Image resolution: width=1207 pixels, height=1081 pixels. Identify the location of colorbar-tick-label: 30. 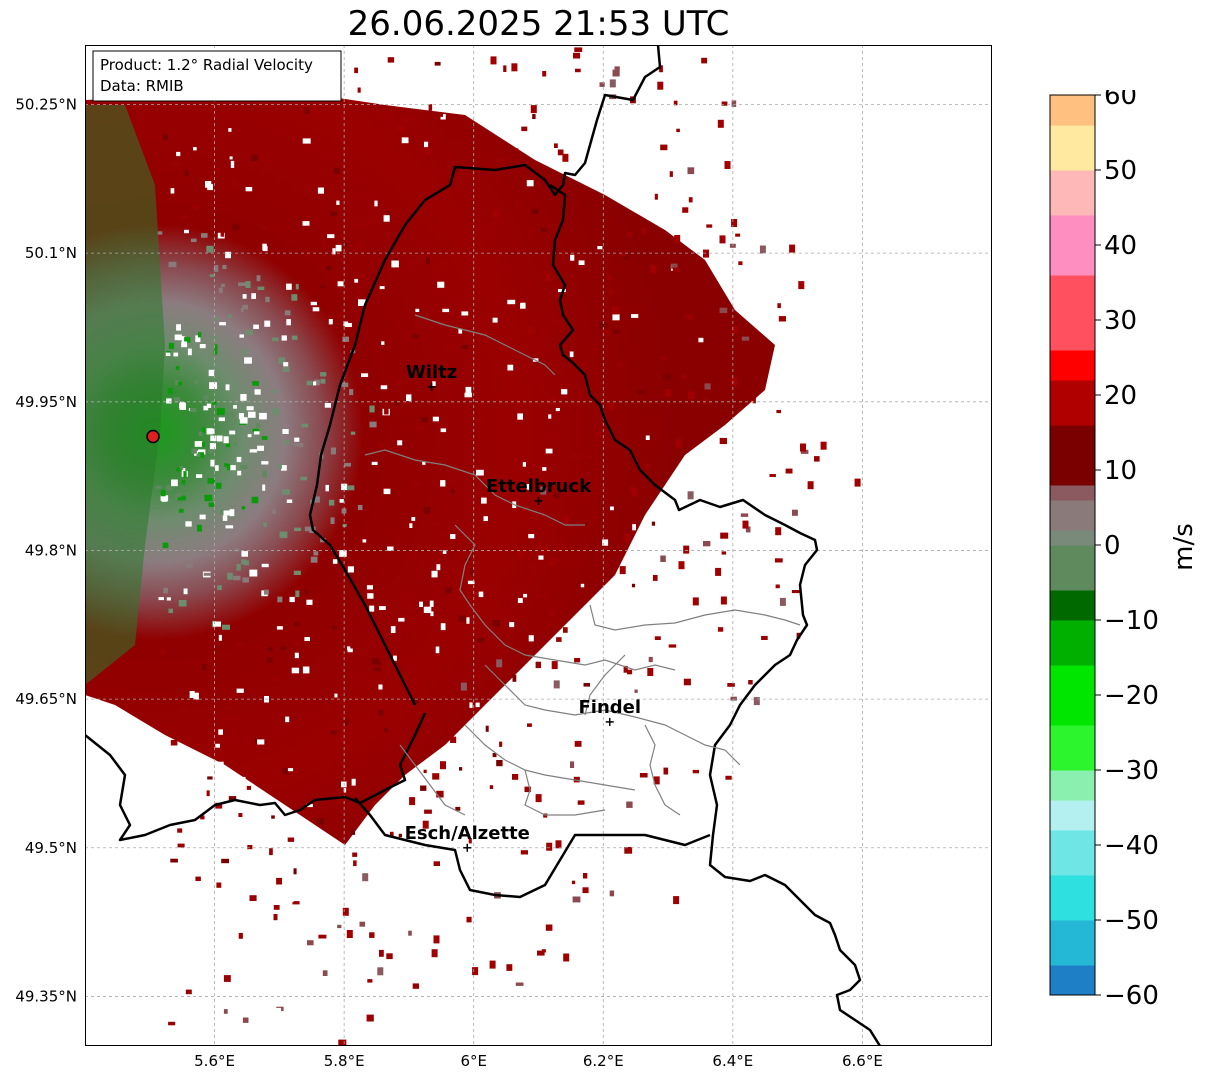
(1120, 321).